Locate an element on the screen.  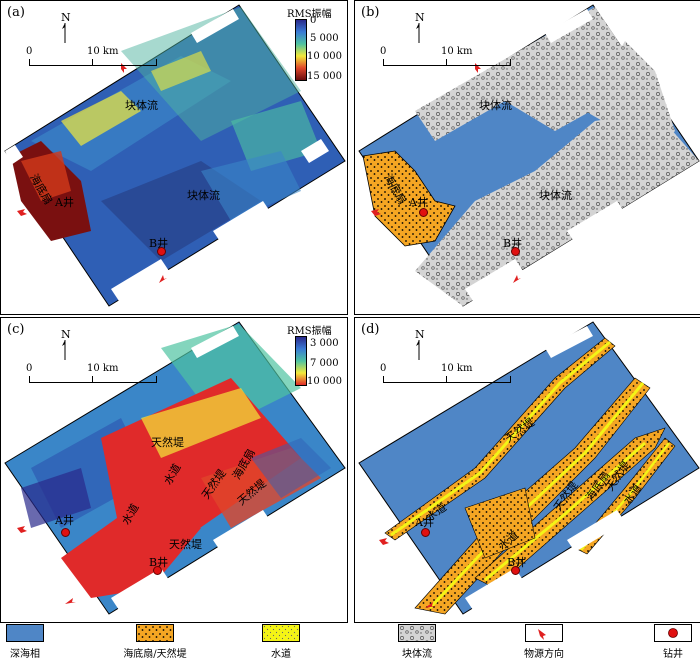
label-levee-1: 天然堤 is located at coordinates (167, 442).